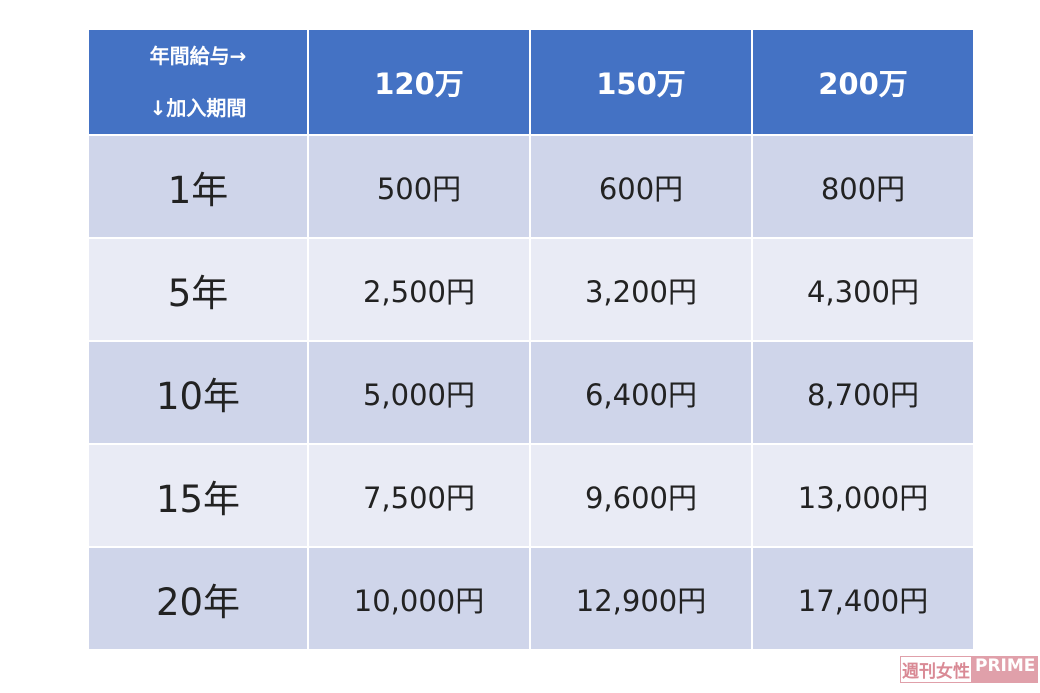 This screenshot has width=1040, height=693. I want to click on header-row: 年間給与→ ↓加入期間 120万 150万 200万, so click(531, 82).